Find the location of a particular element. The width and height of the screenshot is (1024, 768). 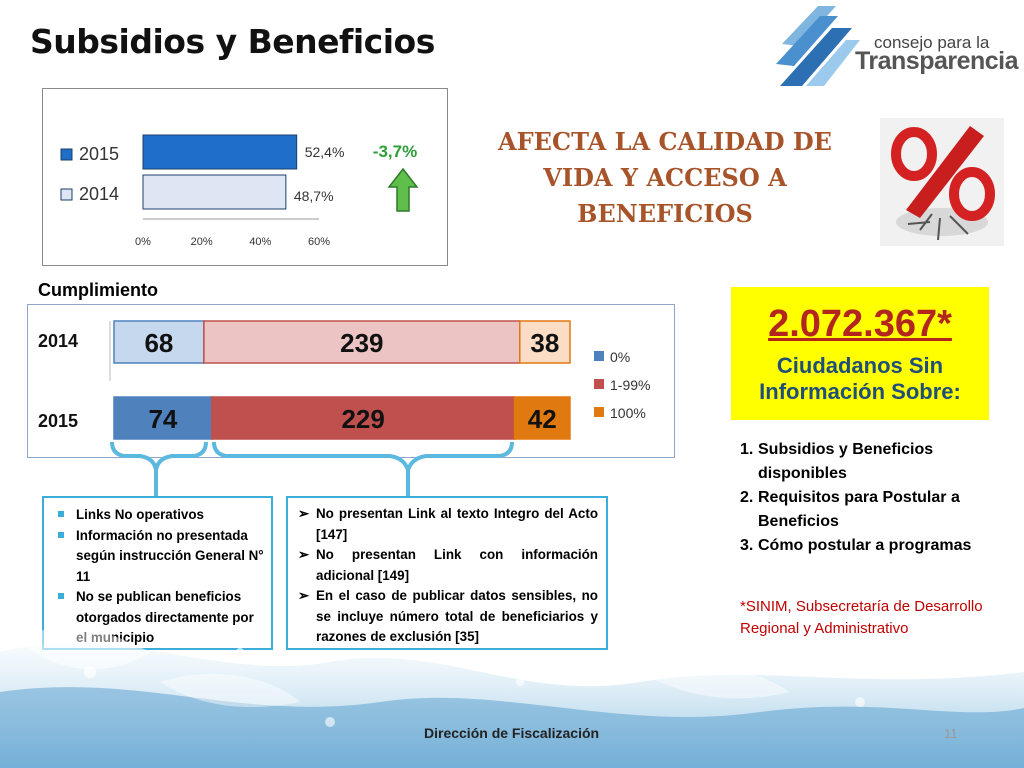

legend-label-1-99%: 1-99% is located at coordinates (630, 385).